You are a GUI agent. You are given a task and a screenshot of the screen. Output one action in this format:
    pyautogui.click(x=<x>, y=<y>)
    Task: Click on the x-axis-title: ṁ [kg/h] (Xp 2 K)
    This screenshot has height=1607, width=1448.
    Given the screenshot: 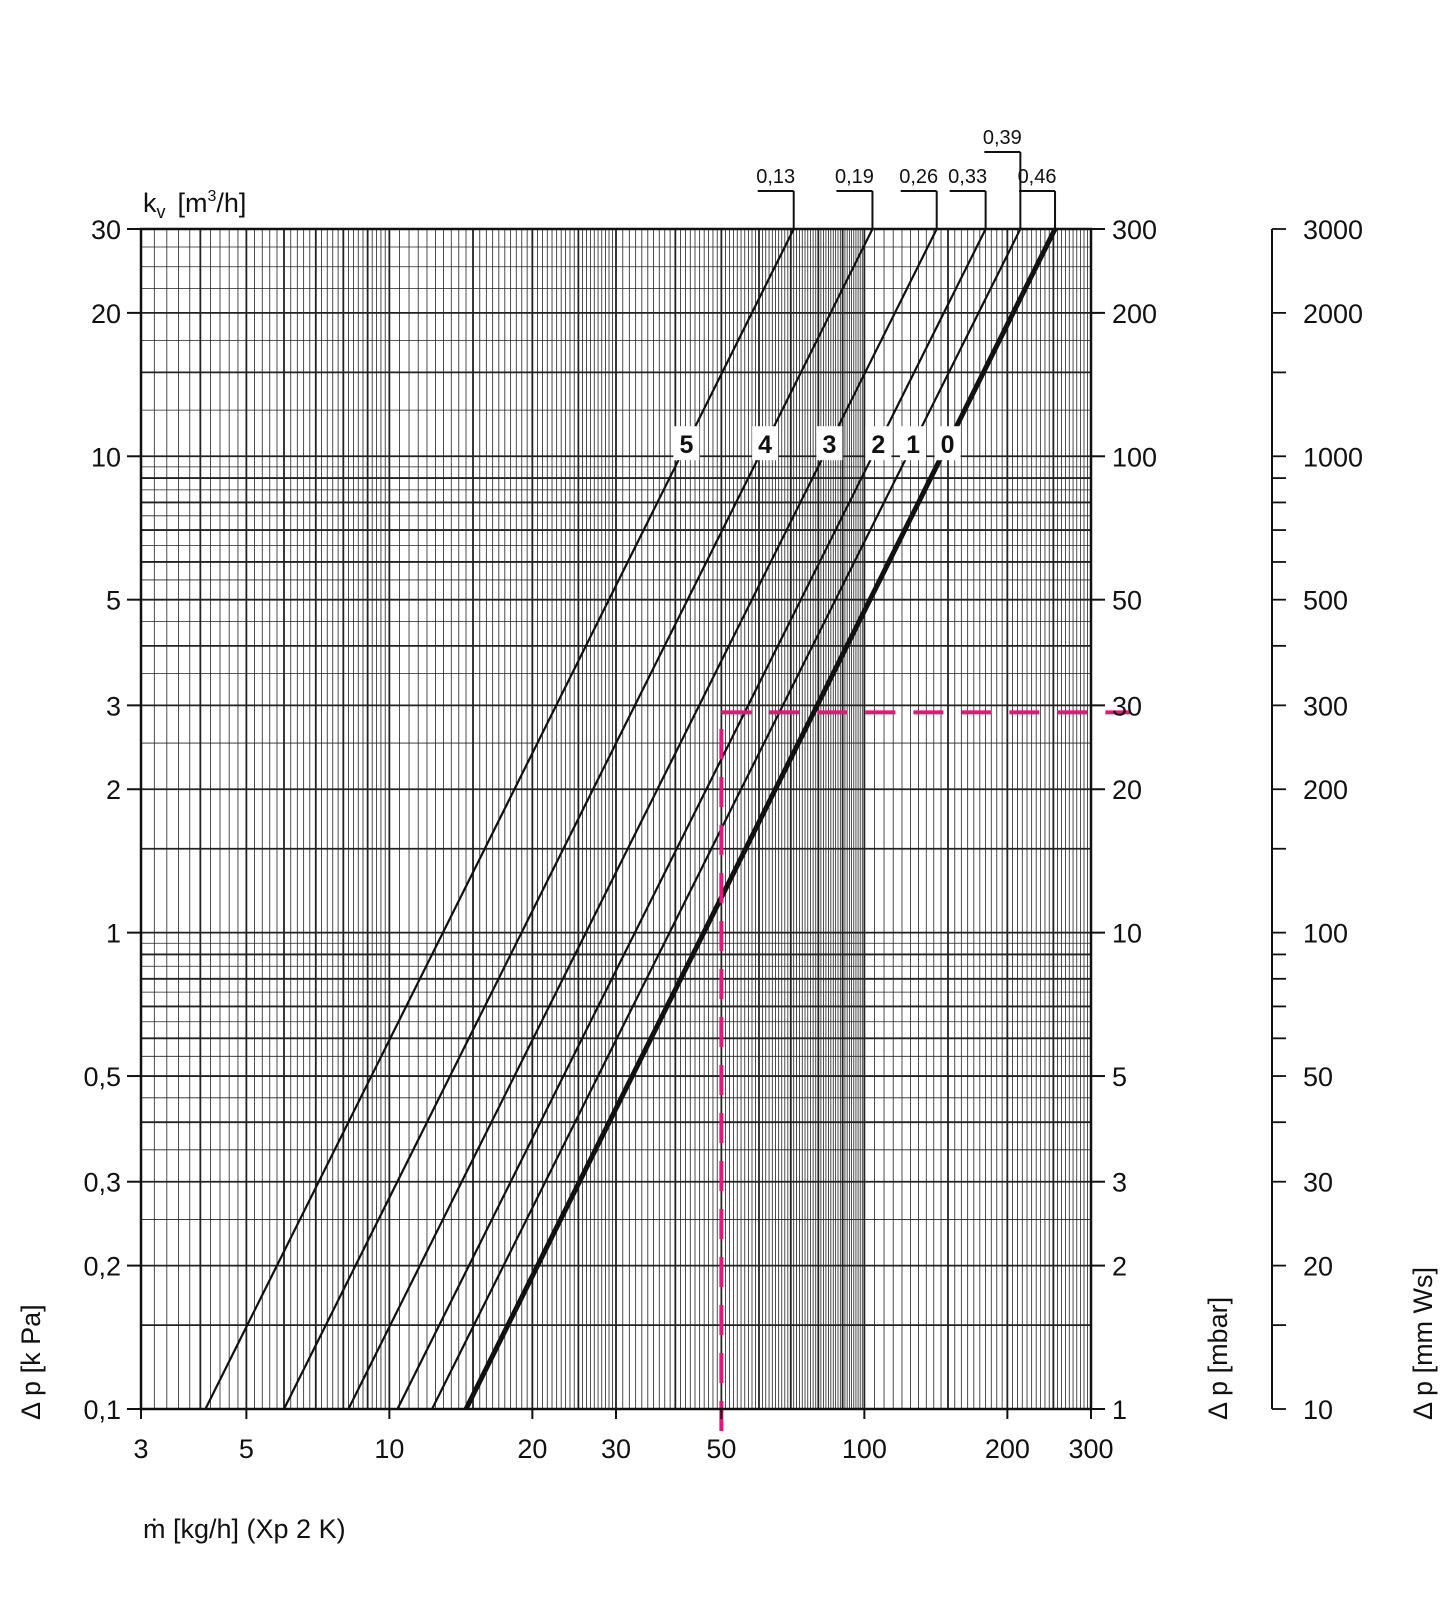 What is the action you would take?
    pyautogui.click(x=244, y=1529)
    